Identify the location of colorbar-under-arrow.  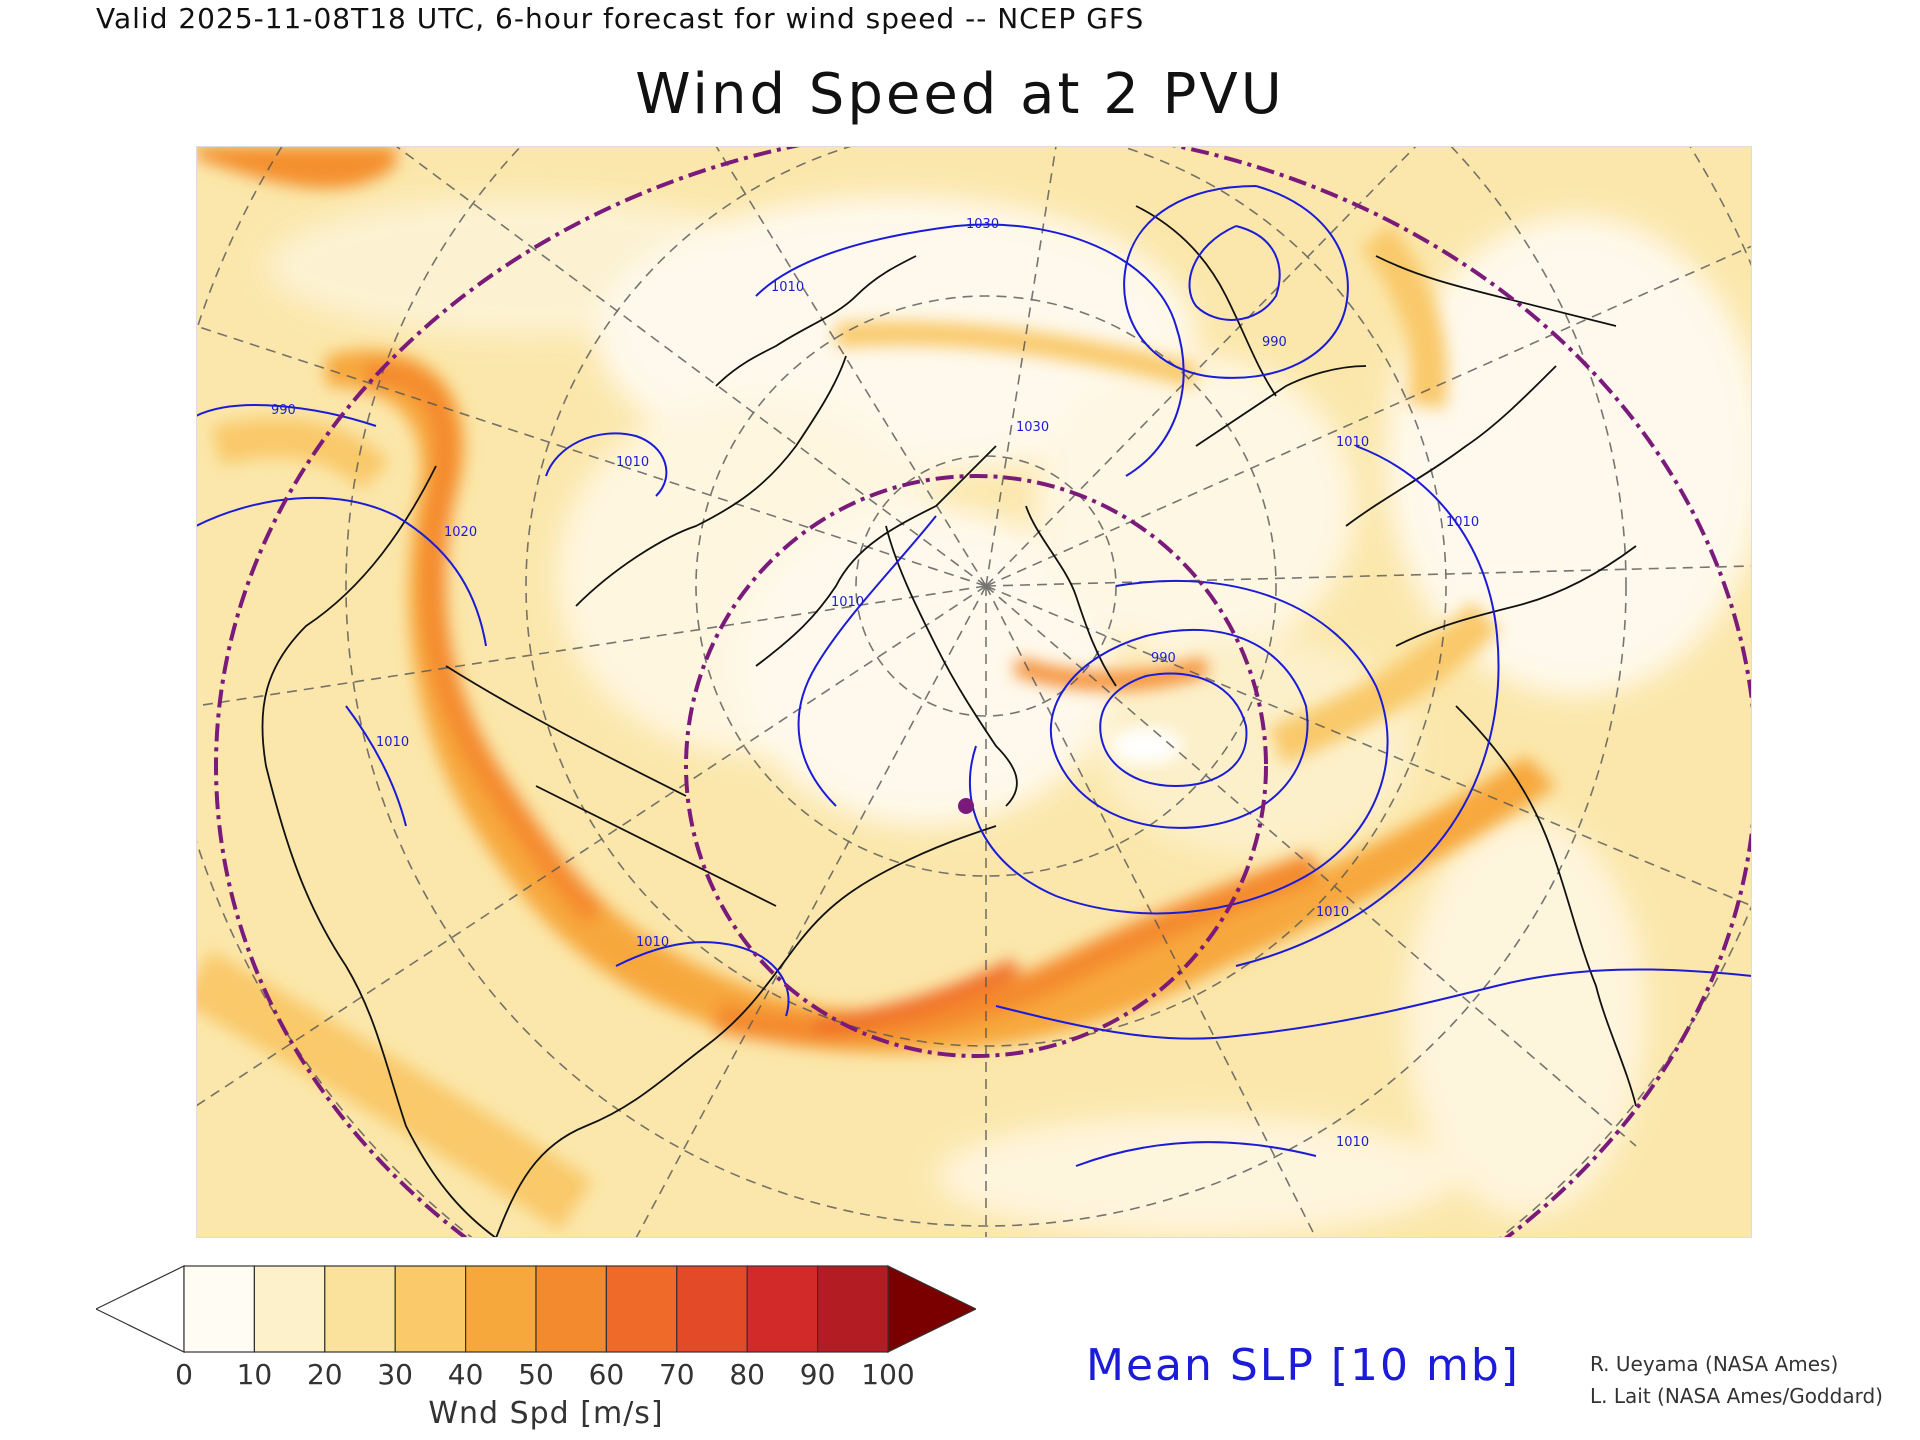
(140, 1309).